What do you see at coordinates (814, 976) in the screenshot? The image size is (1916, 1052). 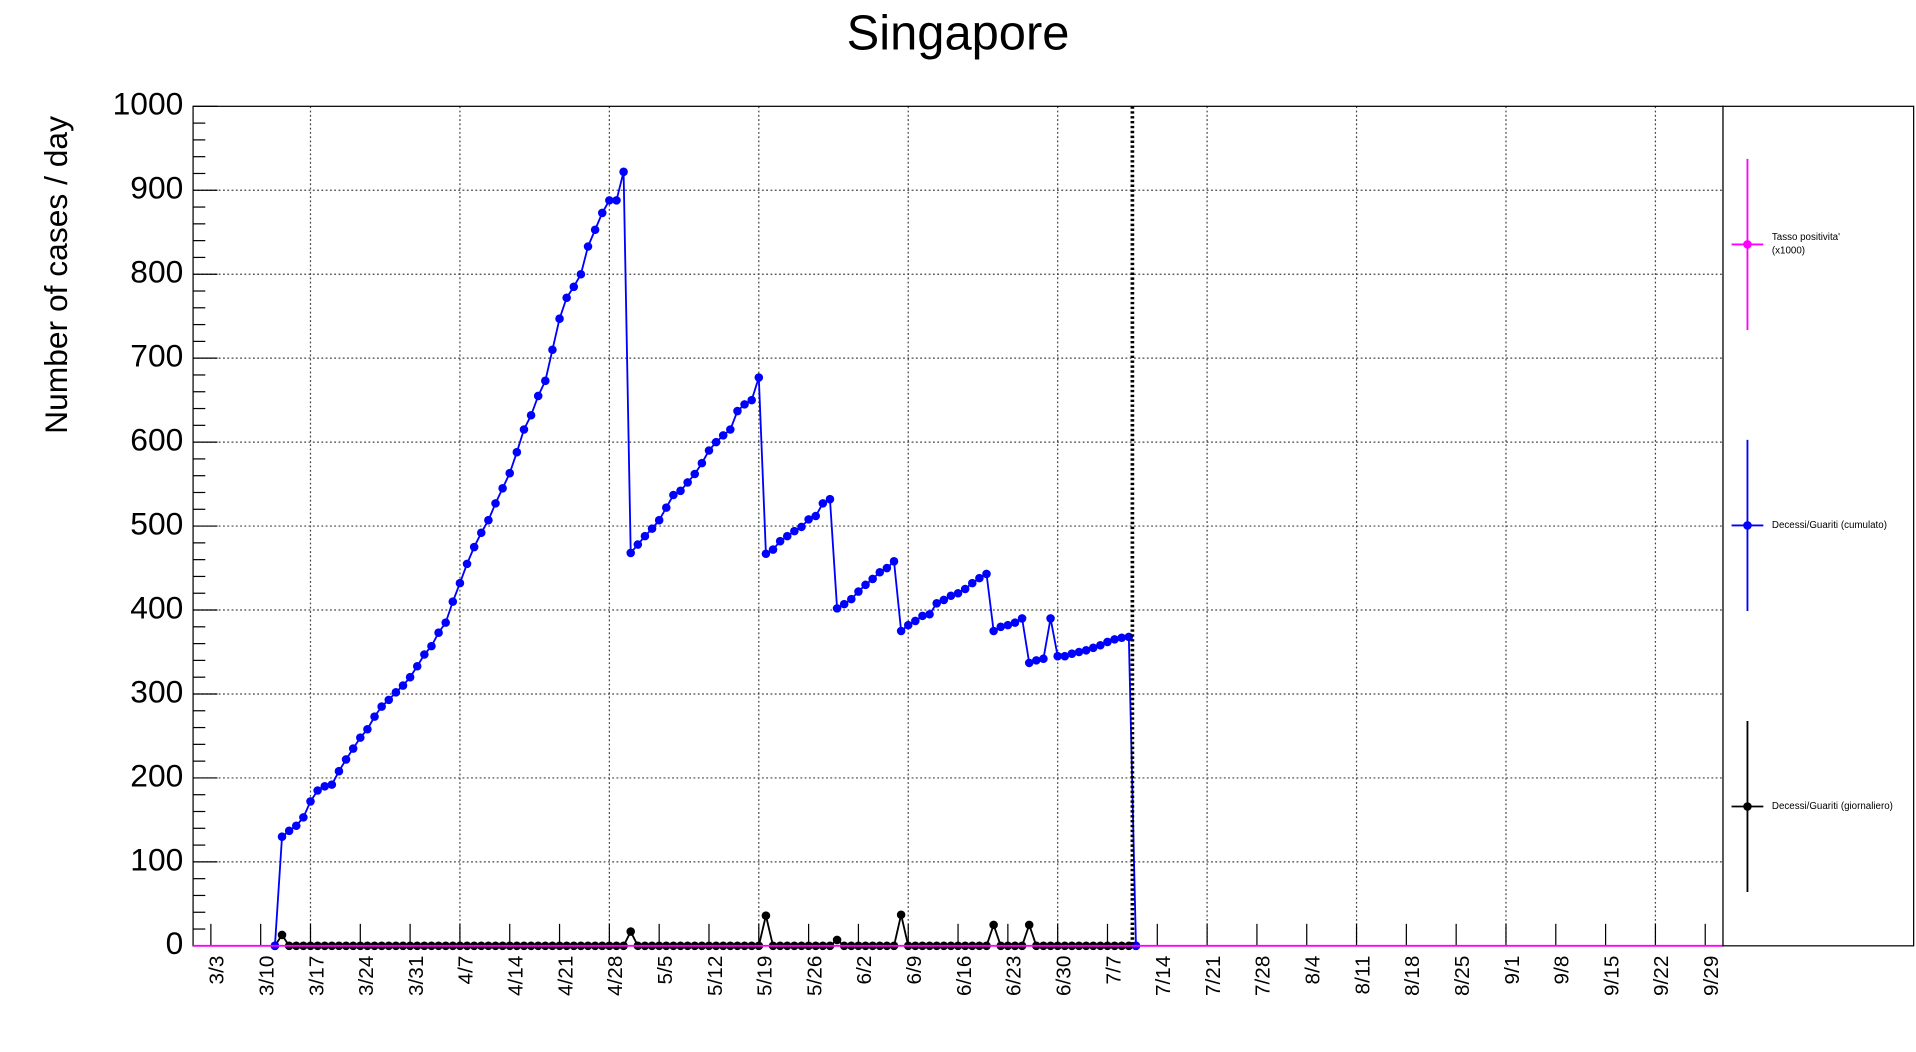 I see `x-tick-label: 5/26` at bounding box center [814, 976].